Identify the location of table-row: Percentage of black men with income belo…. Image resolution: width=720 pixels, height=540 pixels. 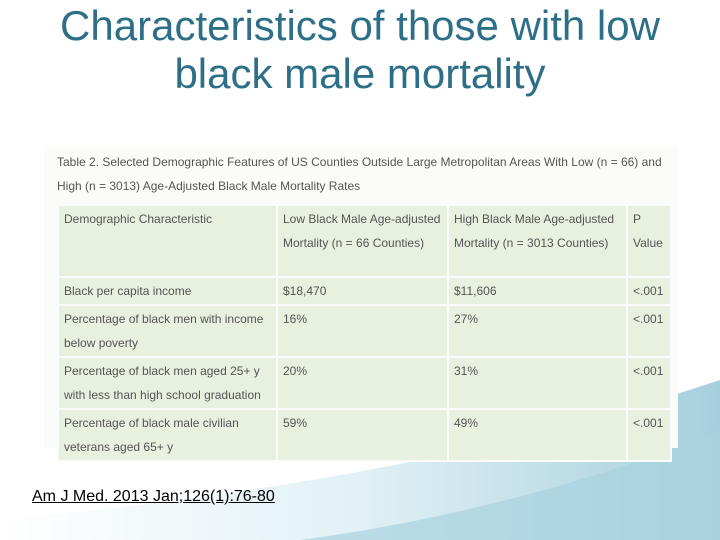
(364, 331).